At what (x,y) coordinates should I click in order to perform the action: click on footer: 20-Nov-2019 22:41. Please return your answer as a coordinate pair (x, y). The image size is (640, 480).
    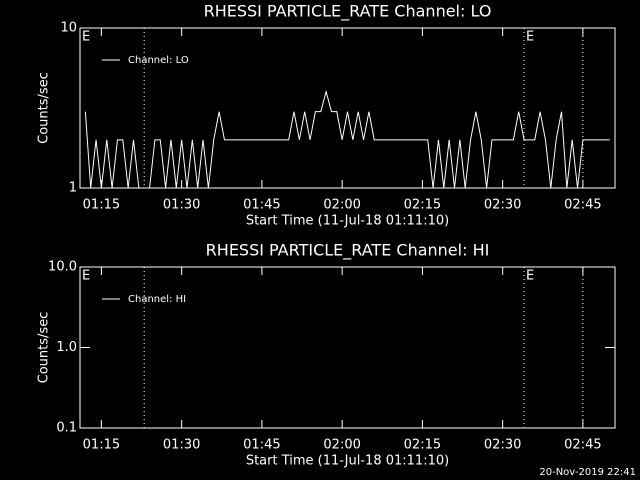
    Looking at the image, I should click on (587, 472).